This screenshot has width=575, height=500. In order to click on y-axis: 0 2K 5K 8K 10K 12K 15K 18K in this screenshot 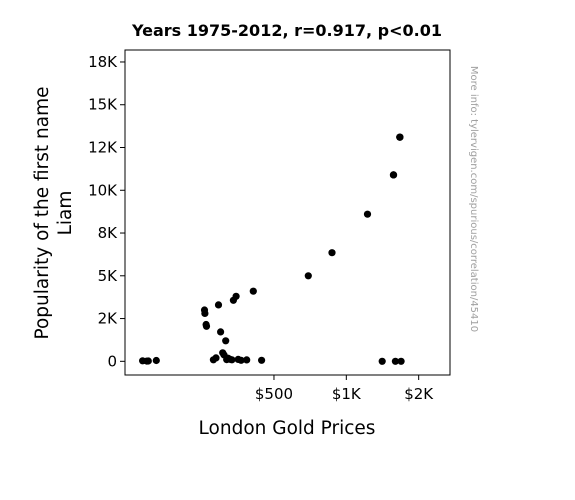, I will do `click(106, 211)`.